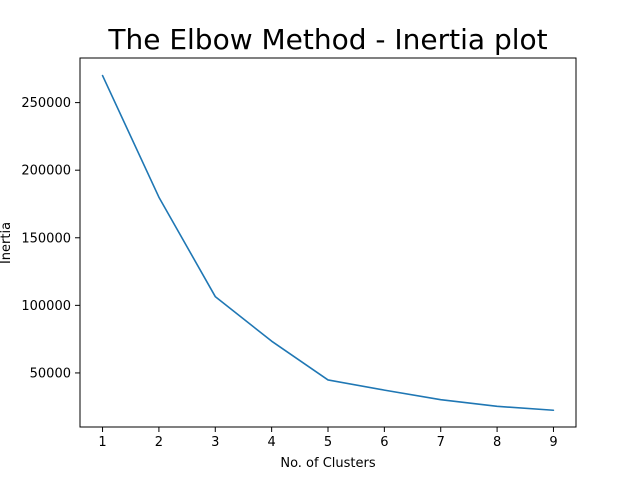 The width and height of the screenshot is (640, 480). Describe the element at coordinates (327, 39) in the screenshot. I see `chart-title: The Elbow Method - Inertia plot` at that location.